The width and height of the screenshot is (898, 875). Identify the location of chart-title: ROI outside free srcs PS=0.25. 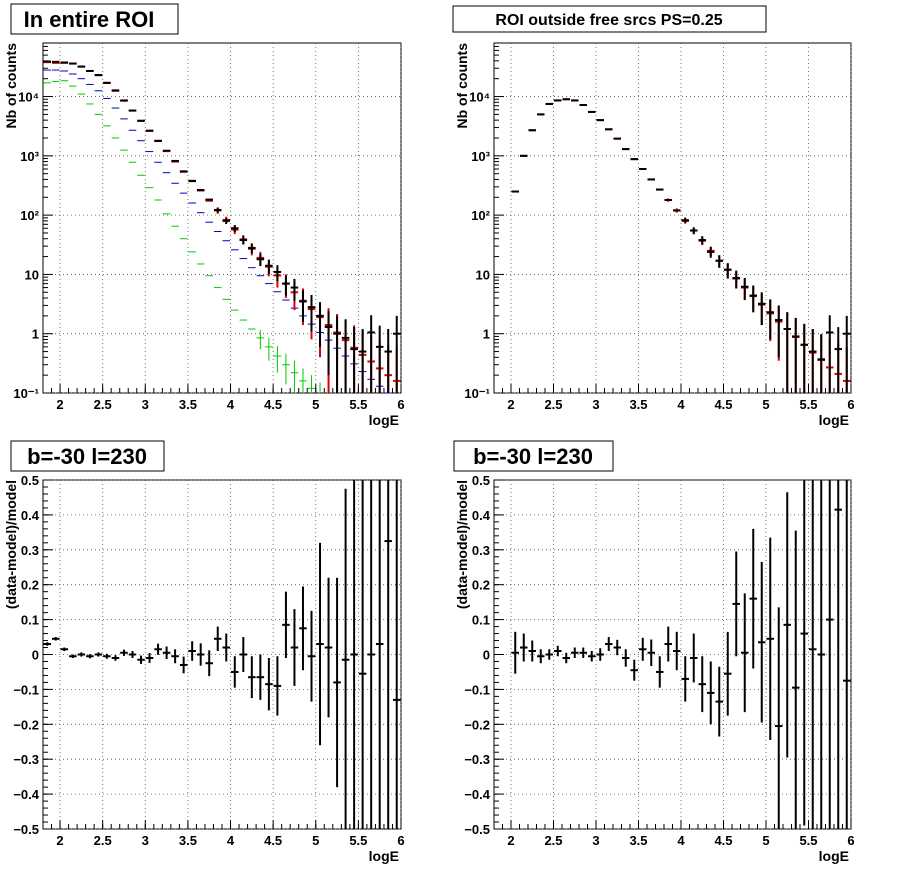
(608, 20).